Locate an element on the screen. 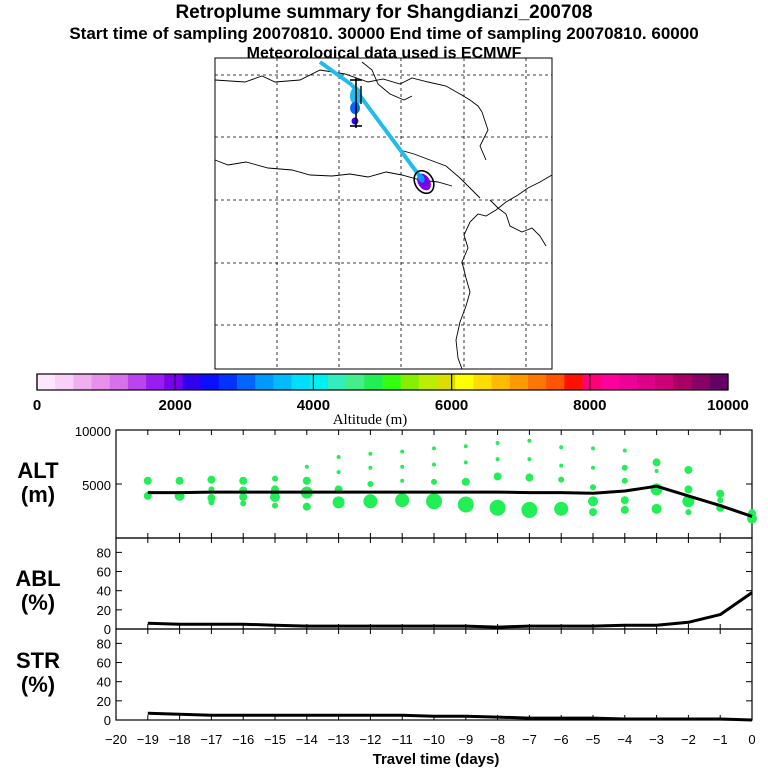  x-tick-label: −19 is located at coordinates (148, 739).